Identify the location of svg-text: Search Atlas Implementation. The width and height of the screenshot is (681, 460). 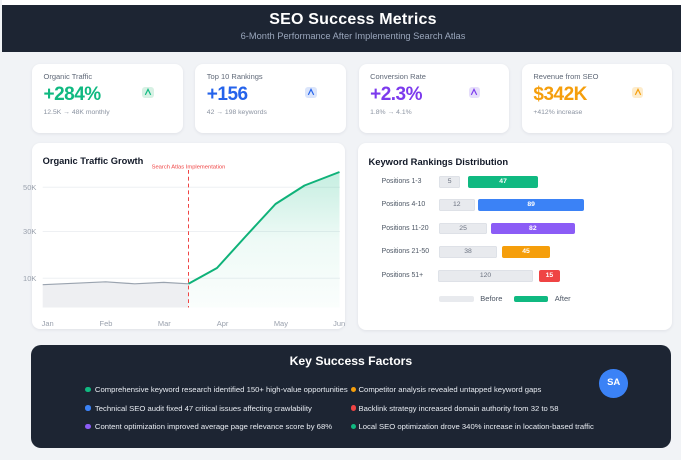
(189, 168).